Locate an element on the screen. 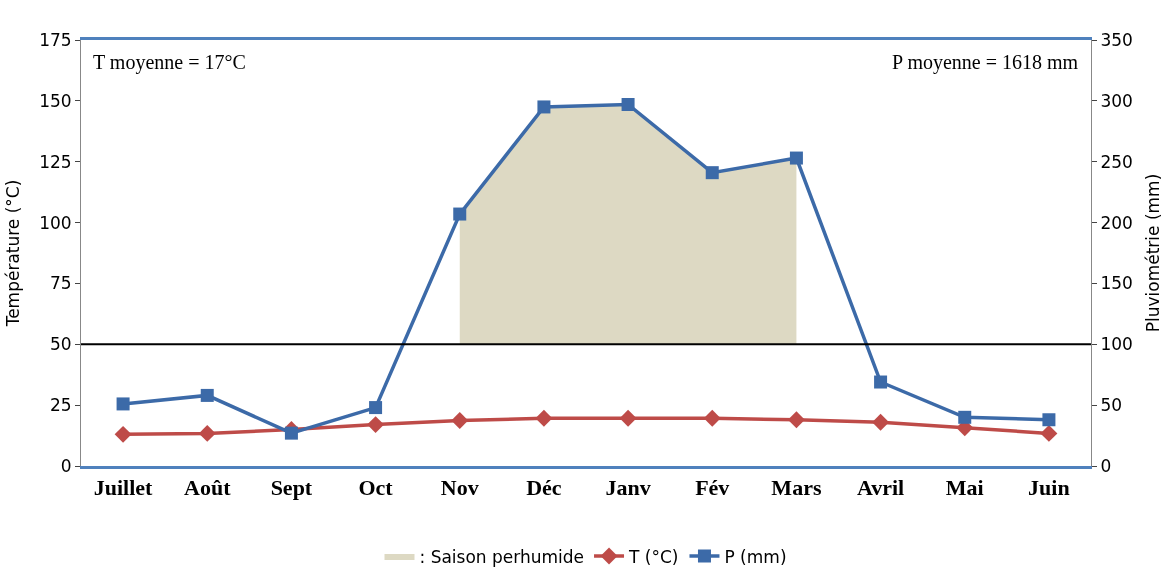  y-tick-label: 175 is located at coordinates (55, 39).